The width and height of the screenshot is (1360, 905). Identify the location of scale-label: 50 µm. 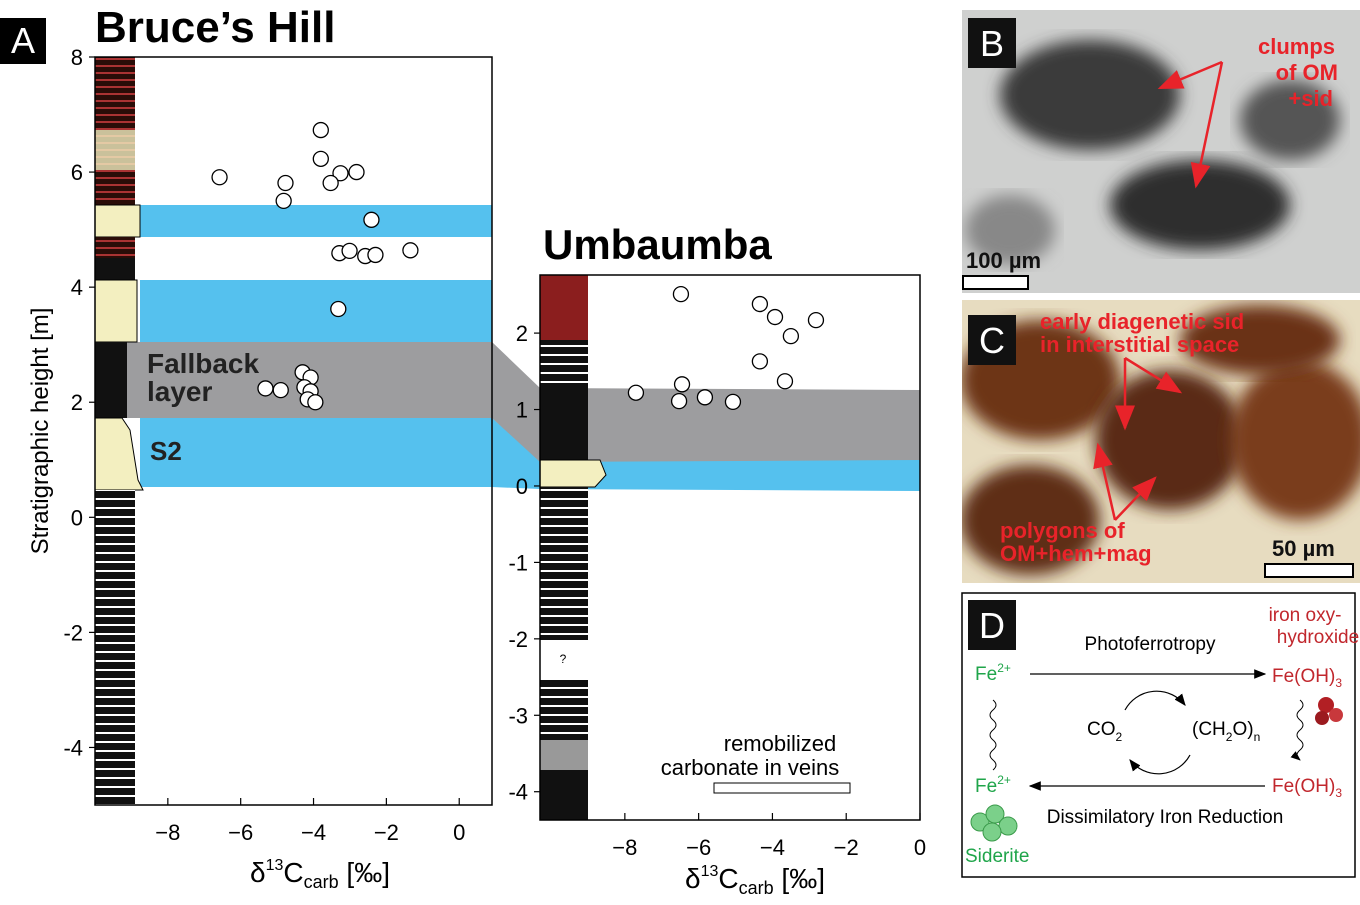
(1303, 548).